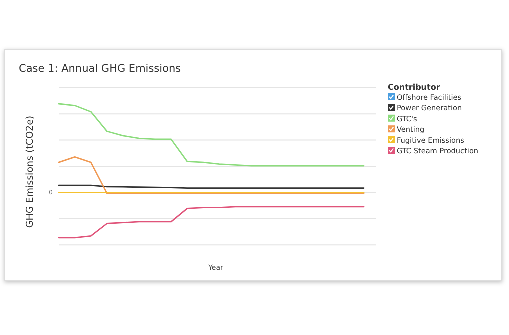  What do you see at coordinates (414, 87) in the screenshot?
I see `legend-title: Contributor` at bounding box center [414, 87].